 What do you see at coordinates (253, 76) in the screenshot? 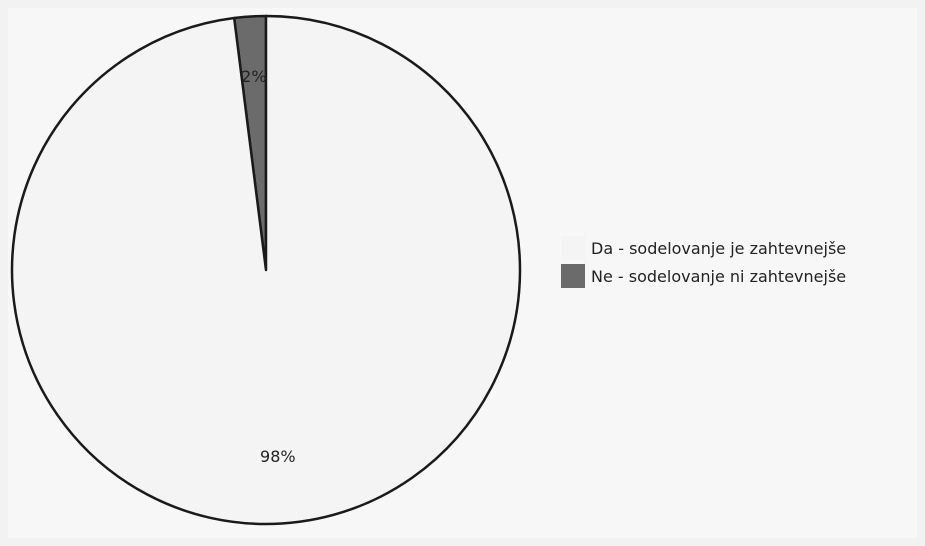
I see `pie-label-1: 2%` at bounding box center [253, 76].